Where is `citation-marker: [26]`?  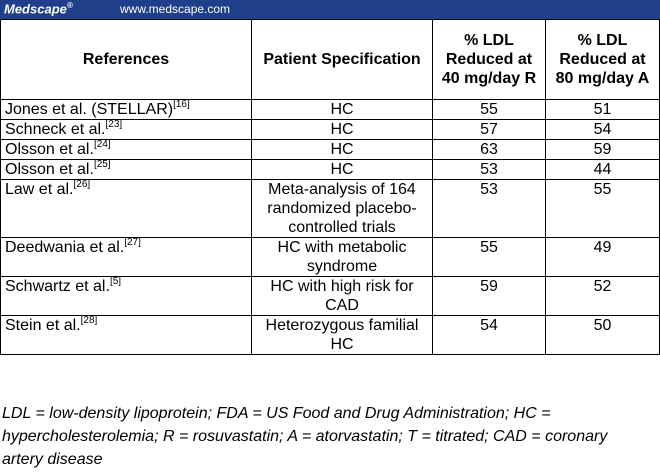 citation-marker: [26] is located at coordinates (82, 184).